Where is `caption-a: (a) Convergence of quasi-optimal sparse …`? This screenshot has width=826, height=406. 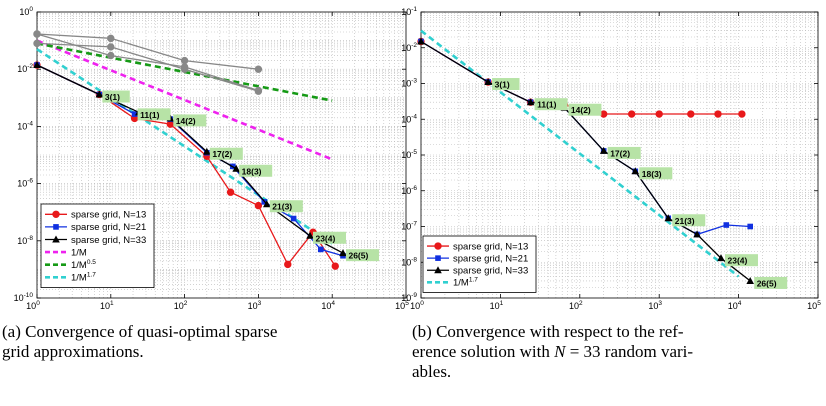
caption-a: (a) Convergence of quasi-optimal sparse … is located at coordinates (207, 342).